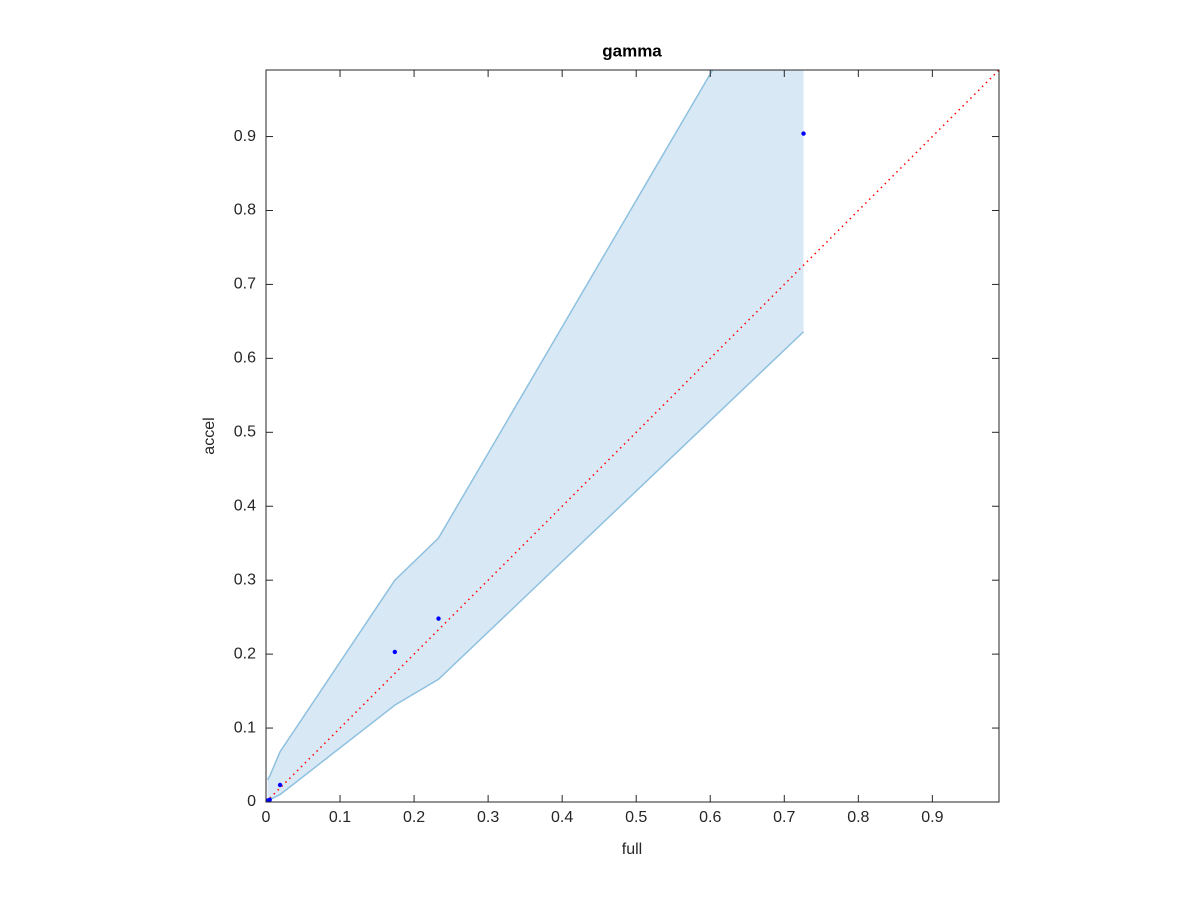 The image size is (1200, 900). What do you see at coordinates (245, 579) in the screenshot?
I see `y-tick-label: 0.3` at bounding box center [245, 579].